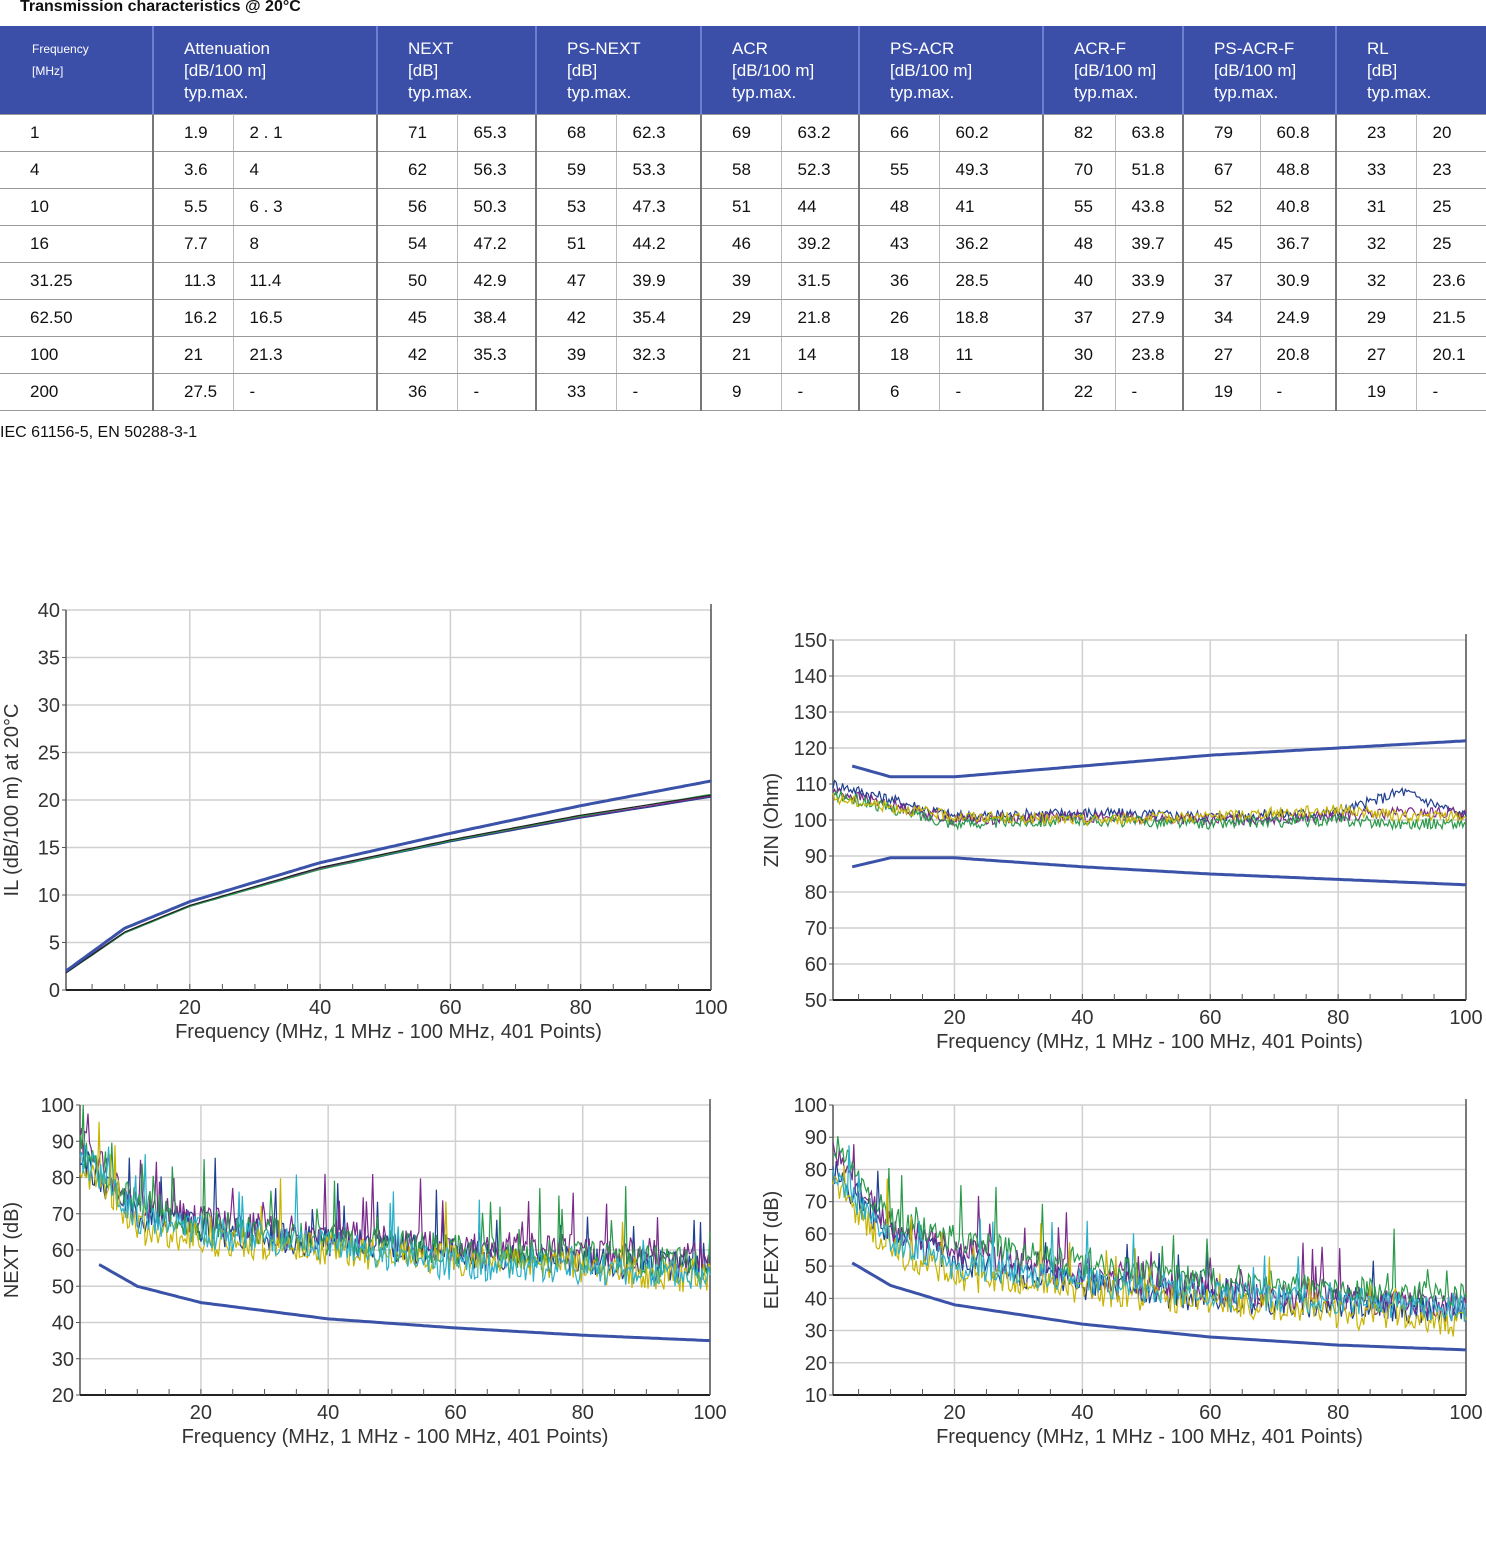  What do you see at coordinates (810, 749) in the screenshot?
I see `y-tick-label: 120` at bounding box center [810, 749].